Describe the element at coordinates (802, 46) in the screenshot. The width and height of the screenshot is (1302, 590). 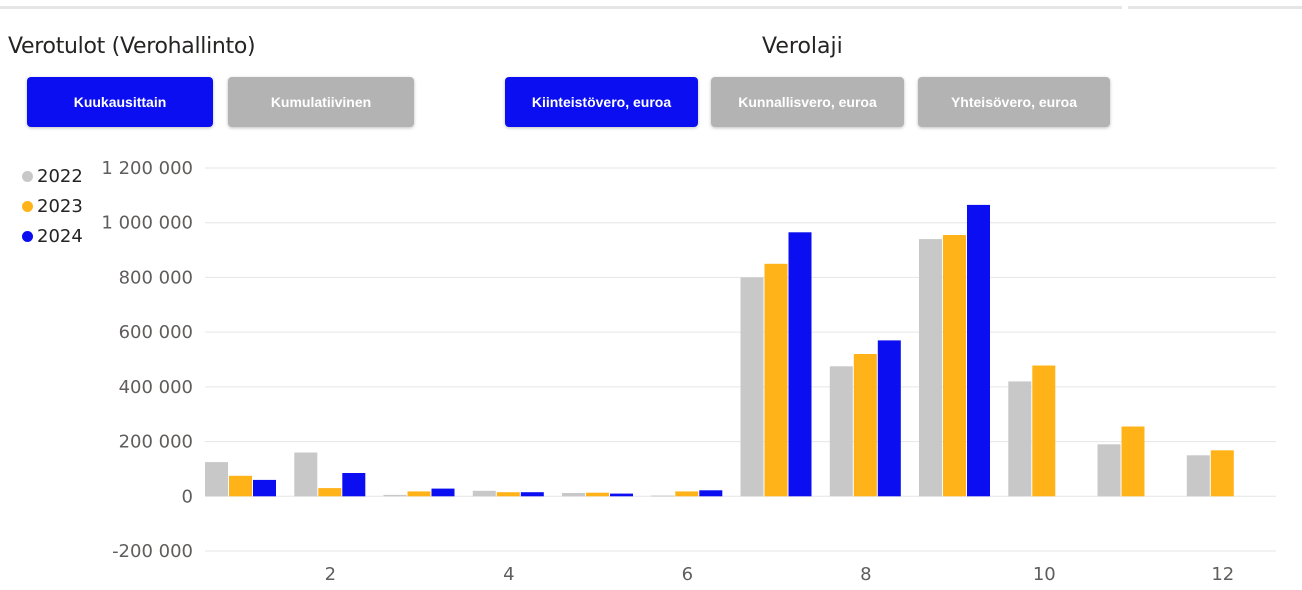
I see `slicer-title: Verolaji` at that location.